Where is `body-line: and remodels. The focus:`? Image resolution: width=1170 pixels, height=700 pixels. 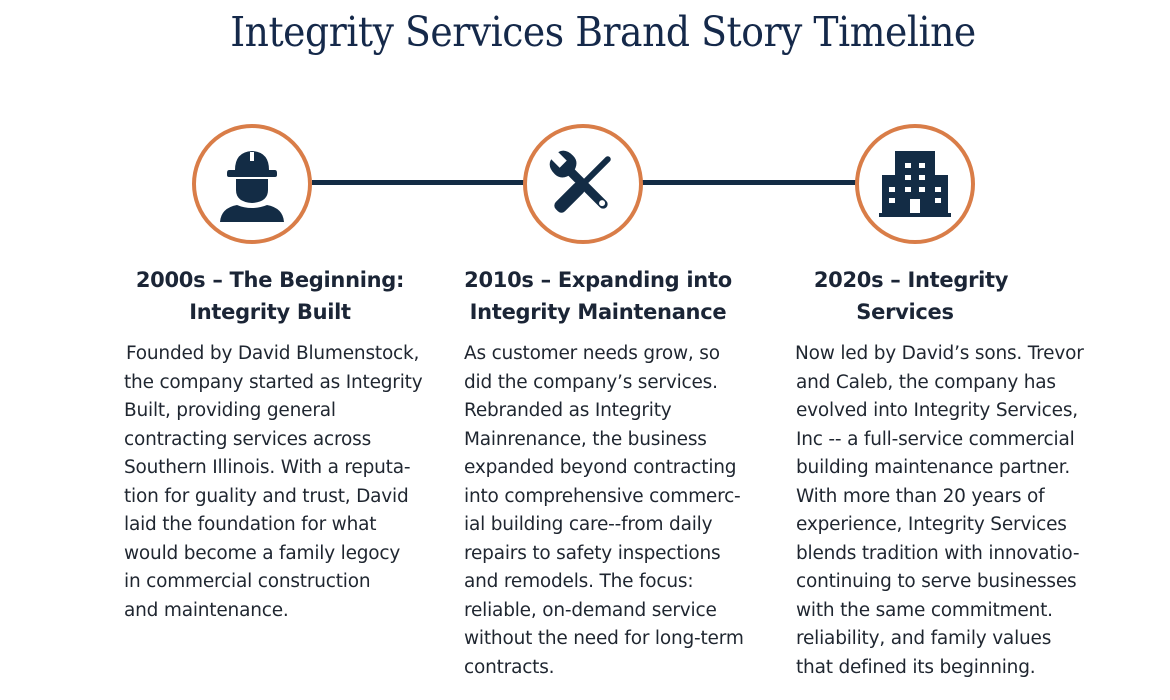
body-line: and remodels. The focus: is located at coordinates (579, 581).